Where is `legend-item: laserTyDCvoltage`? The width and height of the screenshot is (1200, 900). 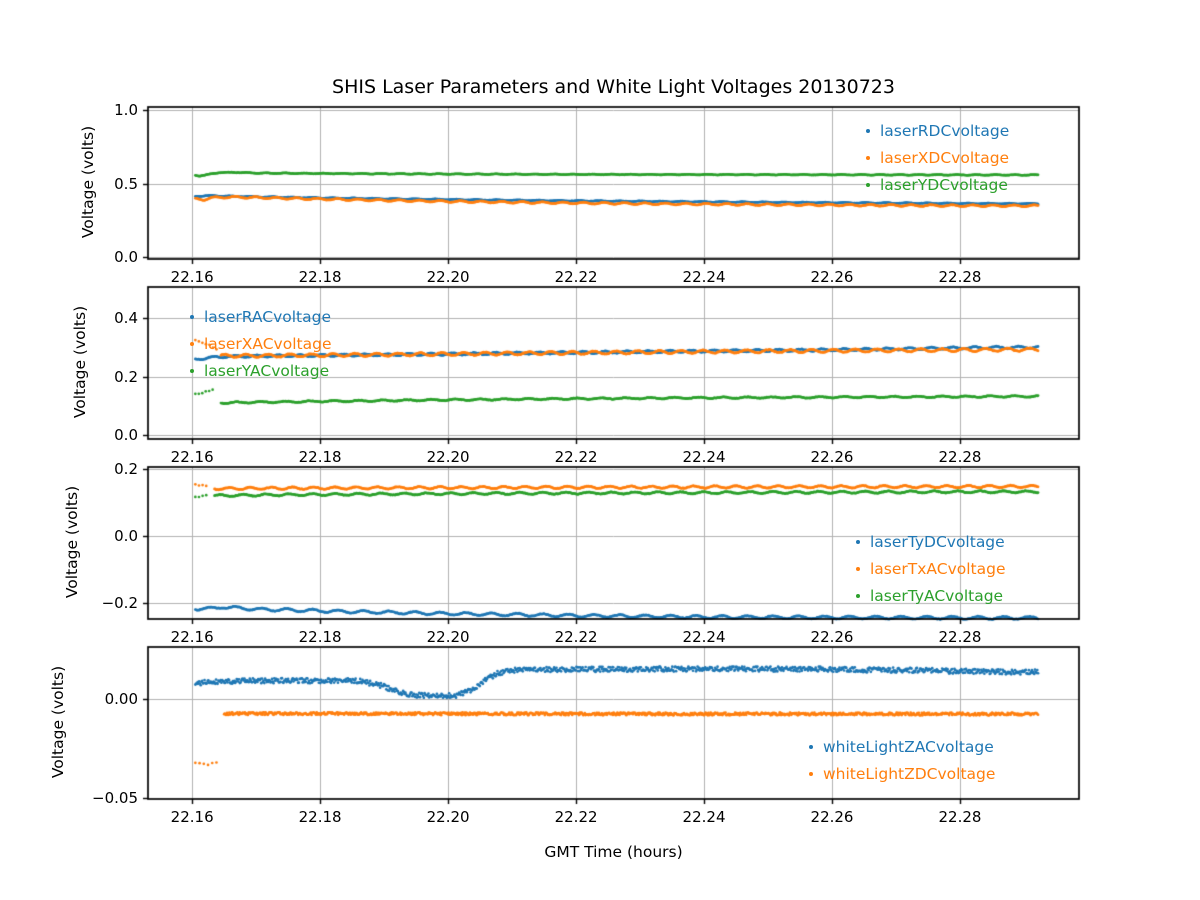
legend-item: laserTyDCvoltage is located at coordinates (927, 541).